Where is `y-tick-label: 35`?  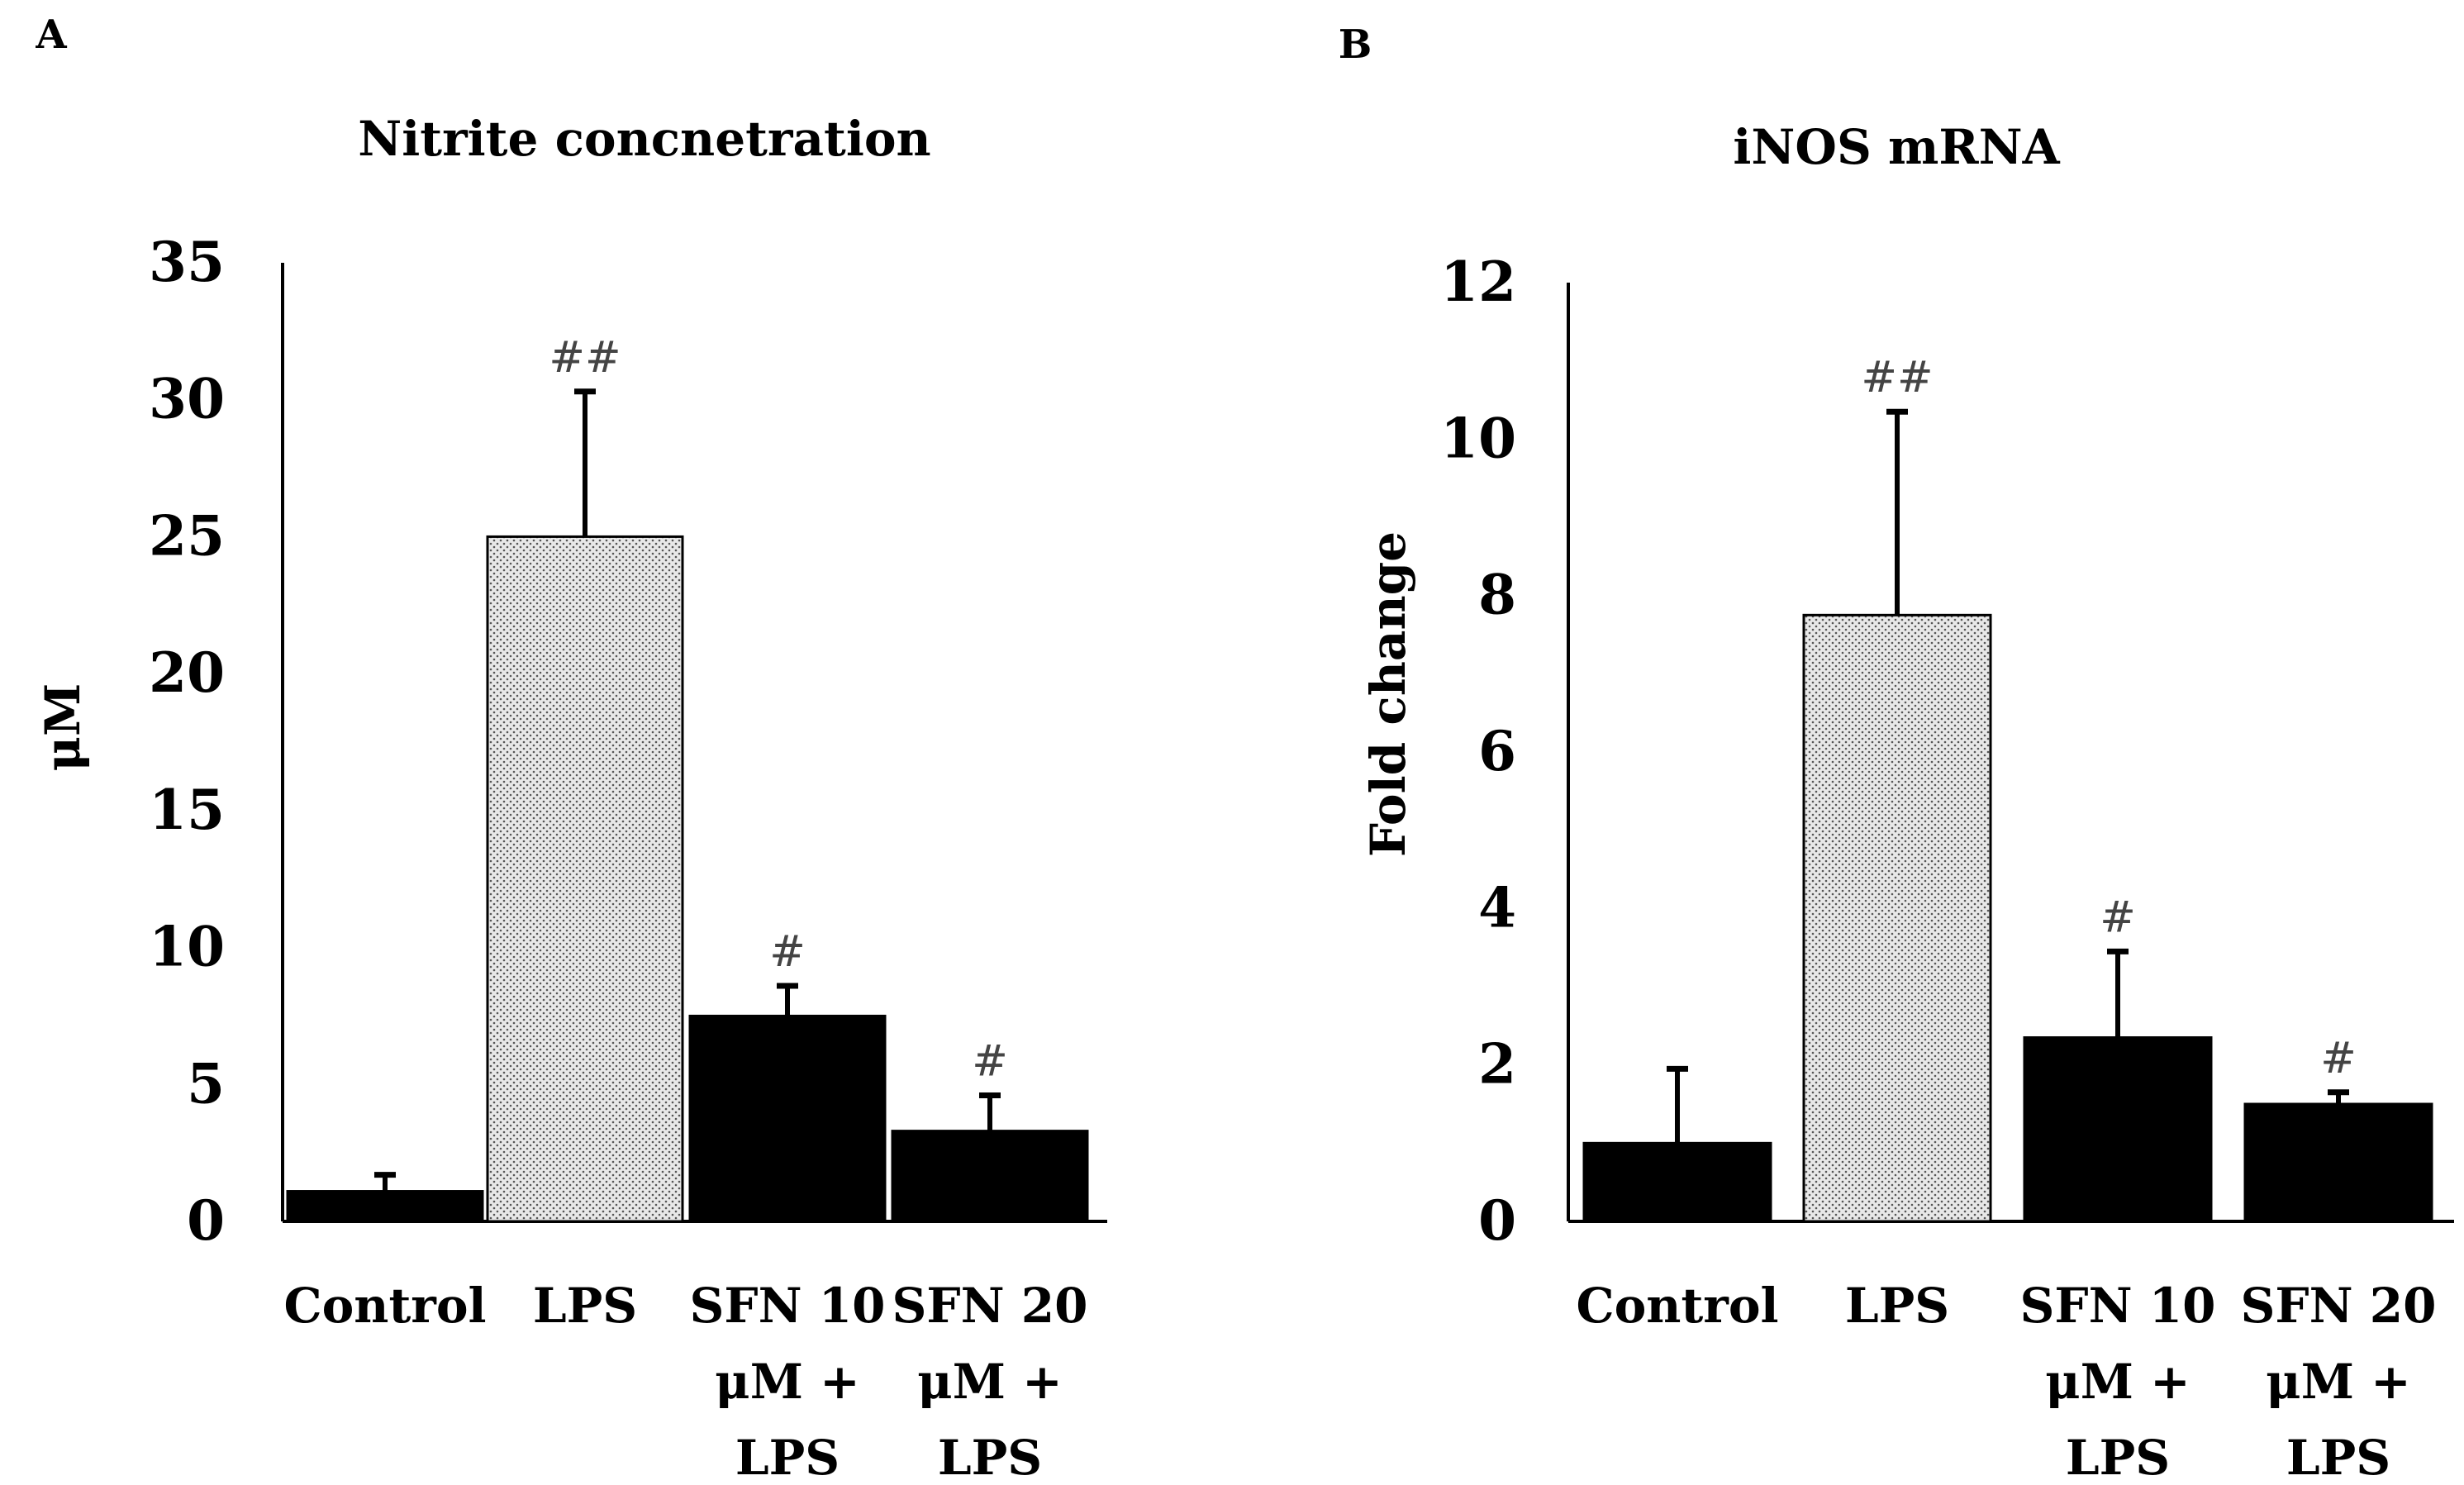
y-tick-label: 35 is located at coordinates (187, 262).